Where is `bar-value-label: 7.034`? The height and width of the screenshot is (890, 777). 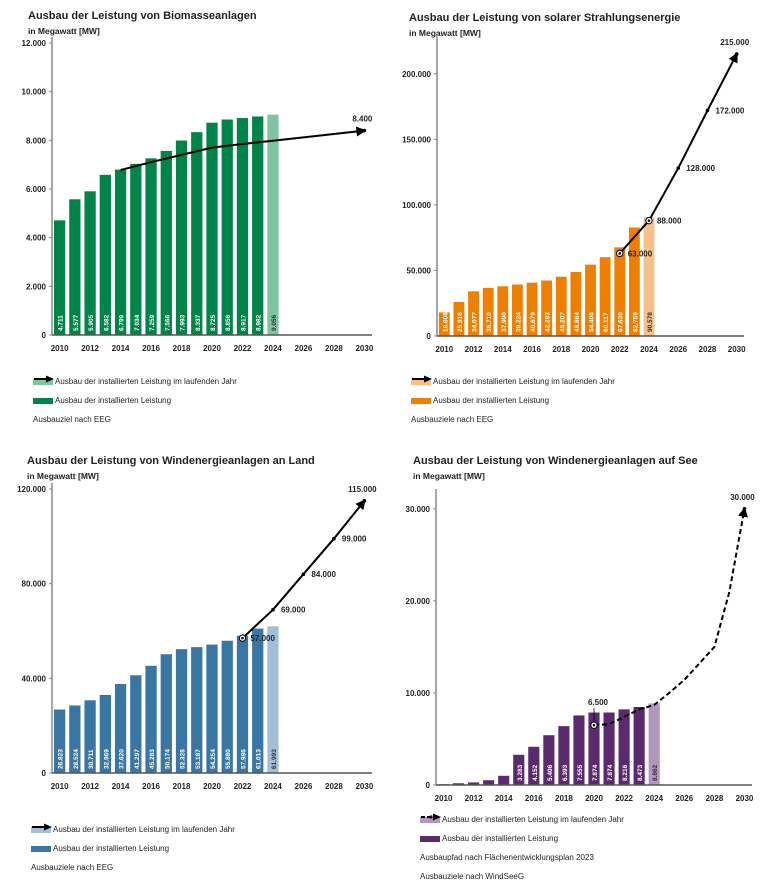
bar-value-label: 7.034 is located at coordinates (137, 322).